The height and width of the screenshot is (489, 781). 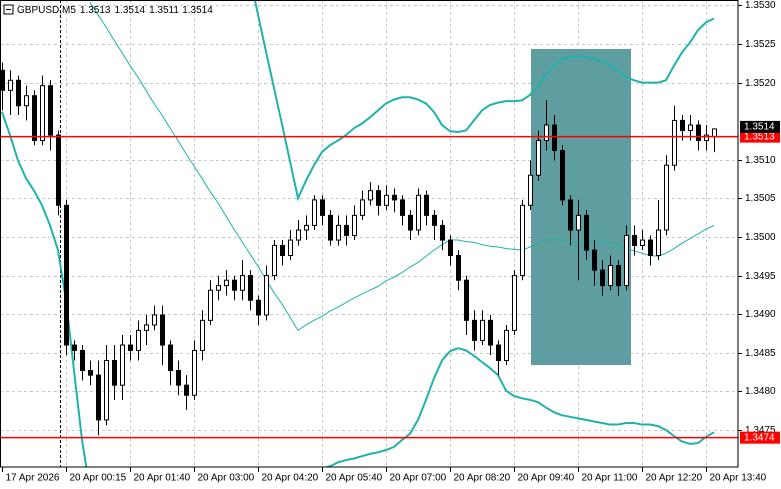 What do you see at coordinates (354, 478) in the screenshot?
I see `x-tick-label: 20 Apr 05:40` at bounding box center [354, 478].